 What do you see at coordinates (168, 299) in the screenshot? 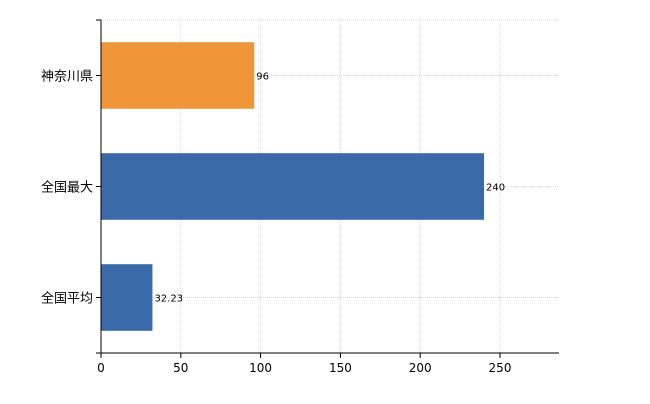
I see `data-label: 32.23` at bounding box center [168, 299].